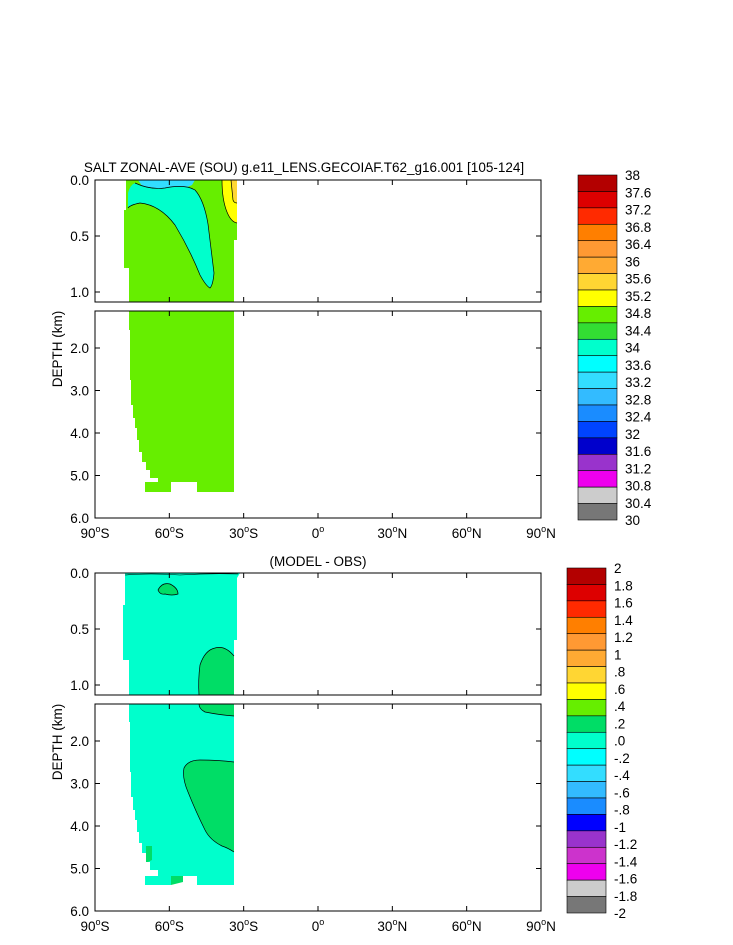 Image resolution: width=733 pixels, height=945 pixels. What do you see at coordinates (229, 201) in the screenshot?
I see `salt-upper-contour-yellow` at bounding box center [229, 201].